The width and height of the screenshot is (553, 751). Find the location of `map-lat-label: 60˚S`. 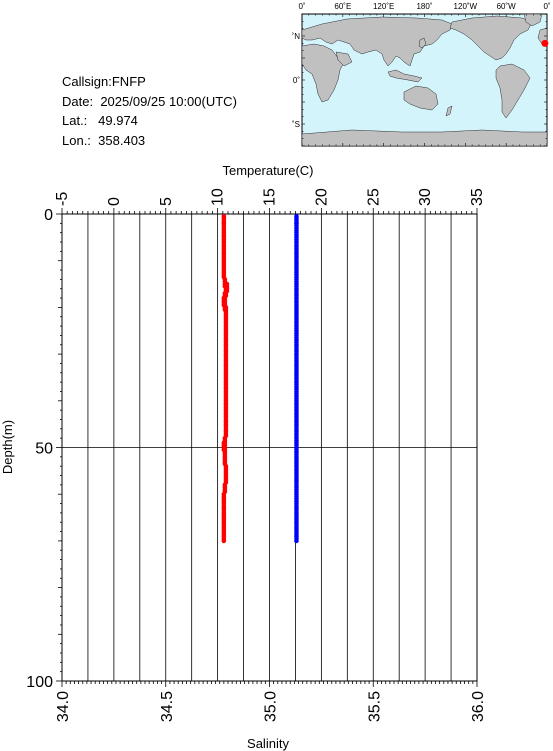

map-lat-label: 60˚S is located at coordinates (296, 124).